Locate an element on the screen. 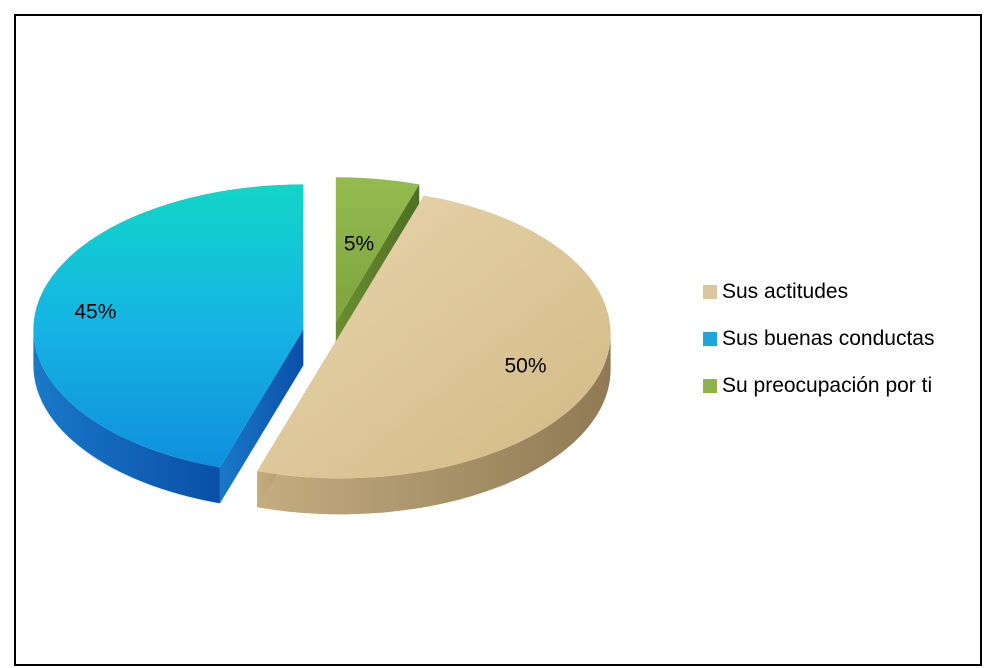 The width and height of the screenshot is (984, 668). legend-label: Sus actitudes is located at coordinates (785, 291).